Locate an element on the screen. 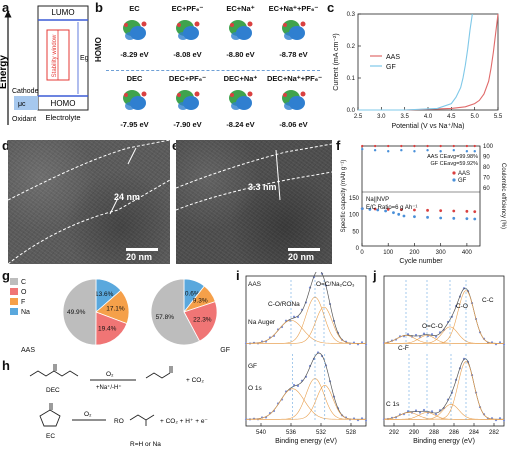  slice-label: 13.6% is located at coordinates (104, 294).